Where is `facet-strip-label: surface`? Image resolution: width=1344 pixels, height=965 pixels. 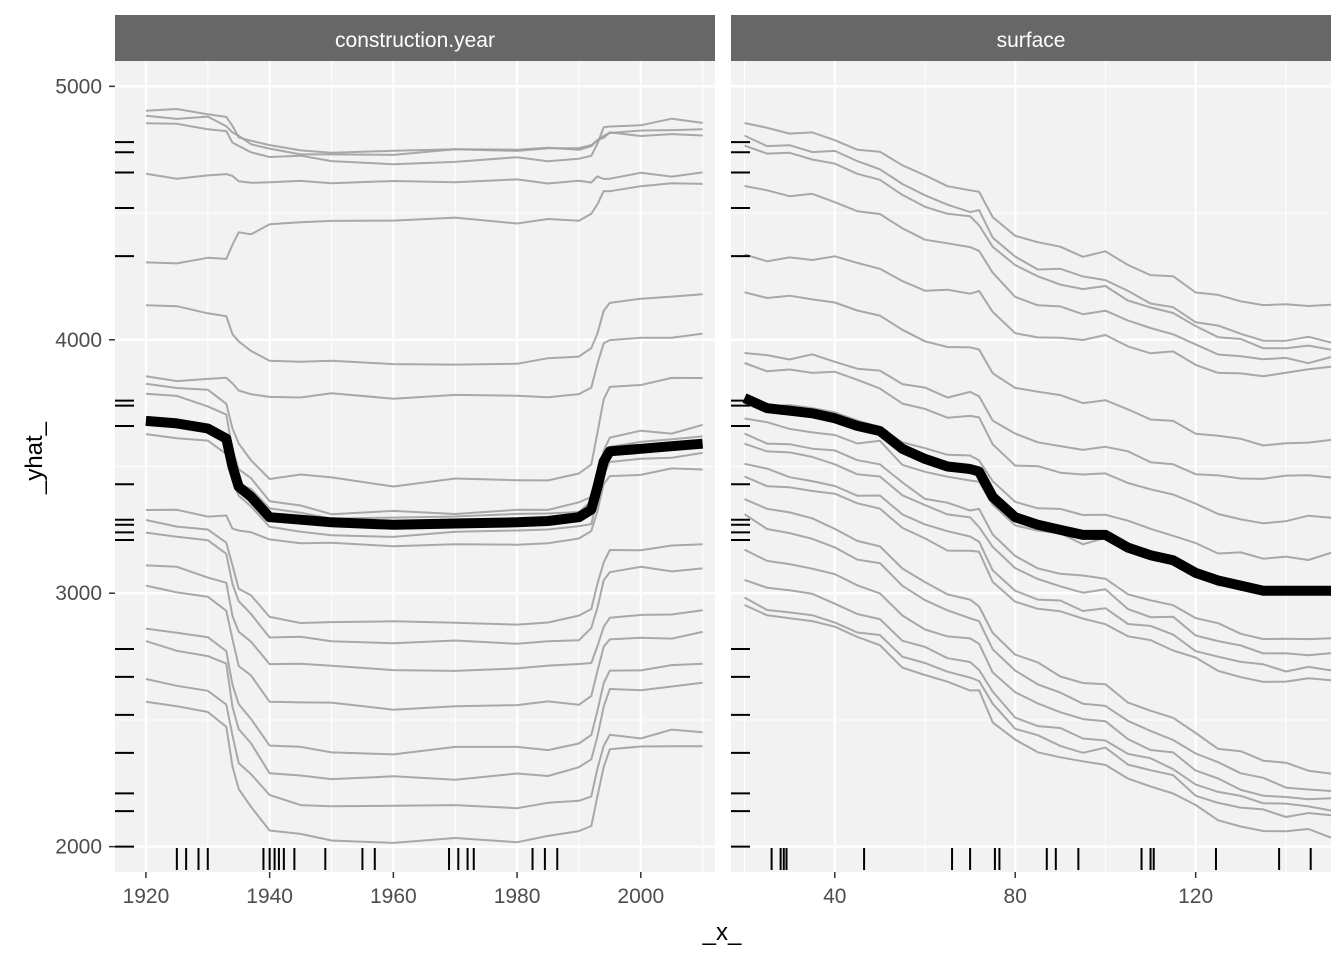 facet-strip-label: surface is located at coordinates (1031, 40).